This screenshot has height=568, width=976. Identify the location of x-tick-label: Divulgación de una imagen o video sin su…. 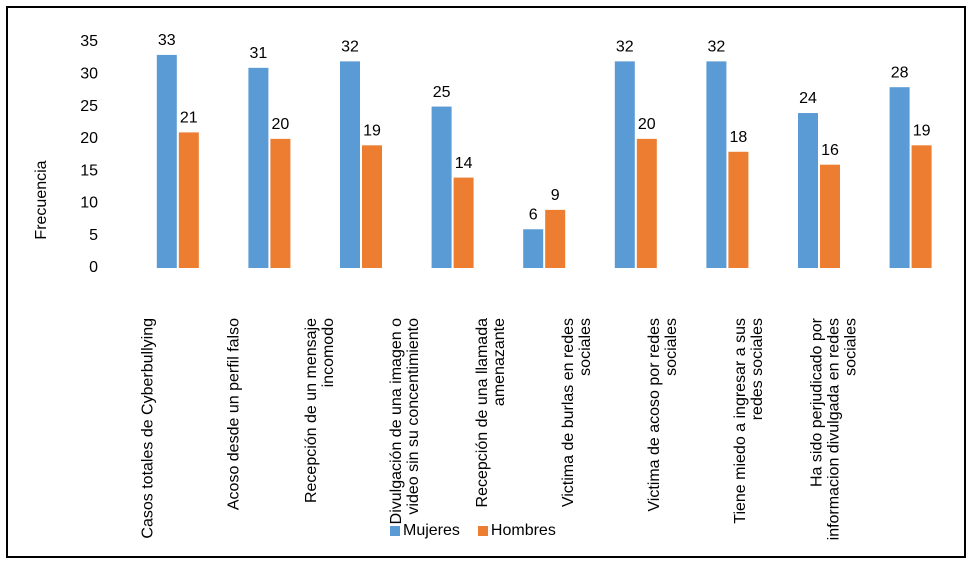
(405, 421).